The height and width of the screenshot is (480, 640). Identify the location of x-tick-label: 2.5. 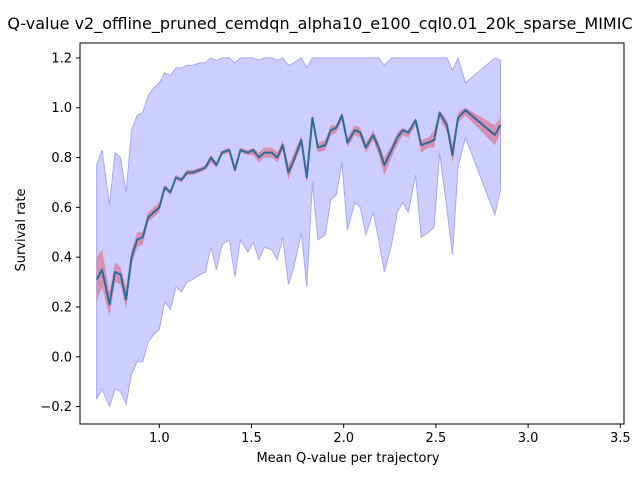
(436, 438).